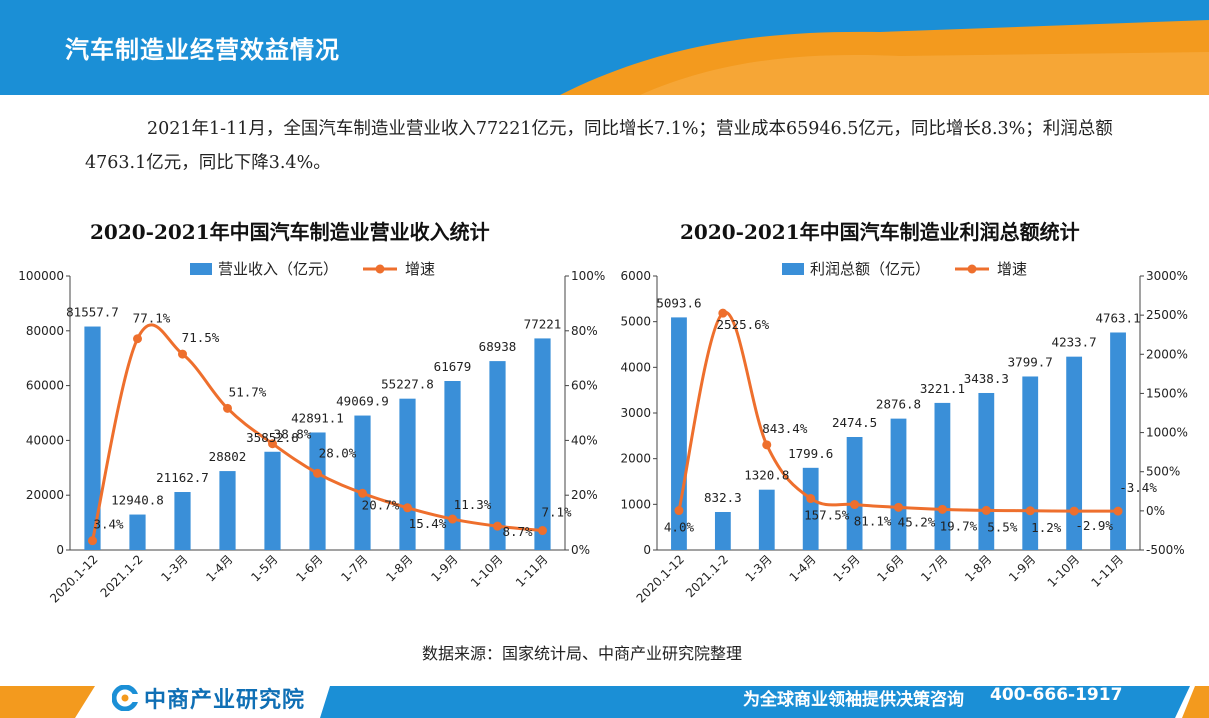 The image size is (1209, 718). What do you see at coordinates (290, 232) in the screenshot?
I see `chart-title-revenue: 2020-2021年中国汽车制造业营业收入统计` at bounding box center [290, 232].